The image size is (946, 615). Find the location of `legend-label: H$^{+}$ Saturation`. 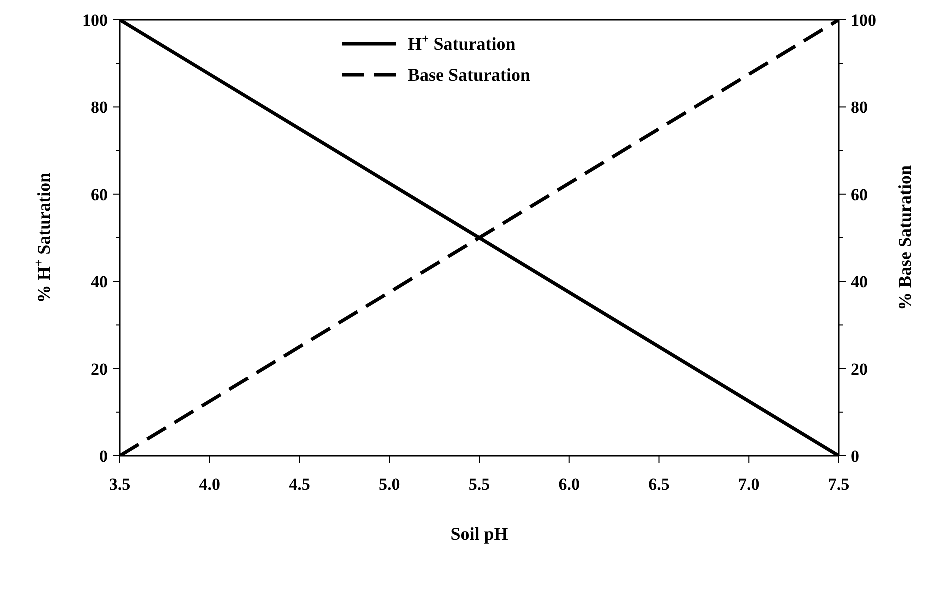

legend-label: H$^{+}$ Saturation is located at coordinates (462, 43).